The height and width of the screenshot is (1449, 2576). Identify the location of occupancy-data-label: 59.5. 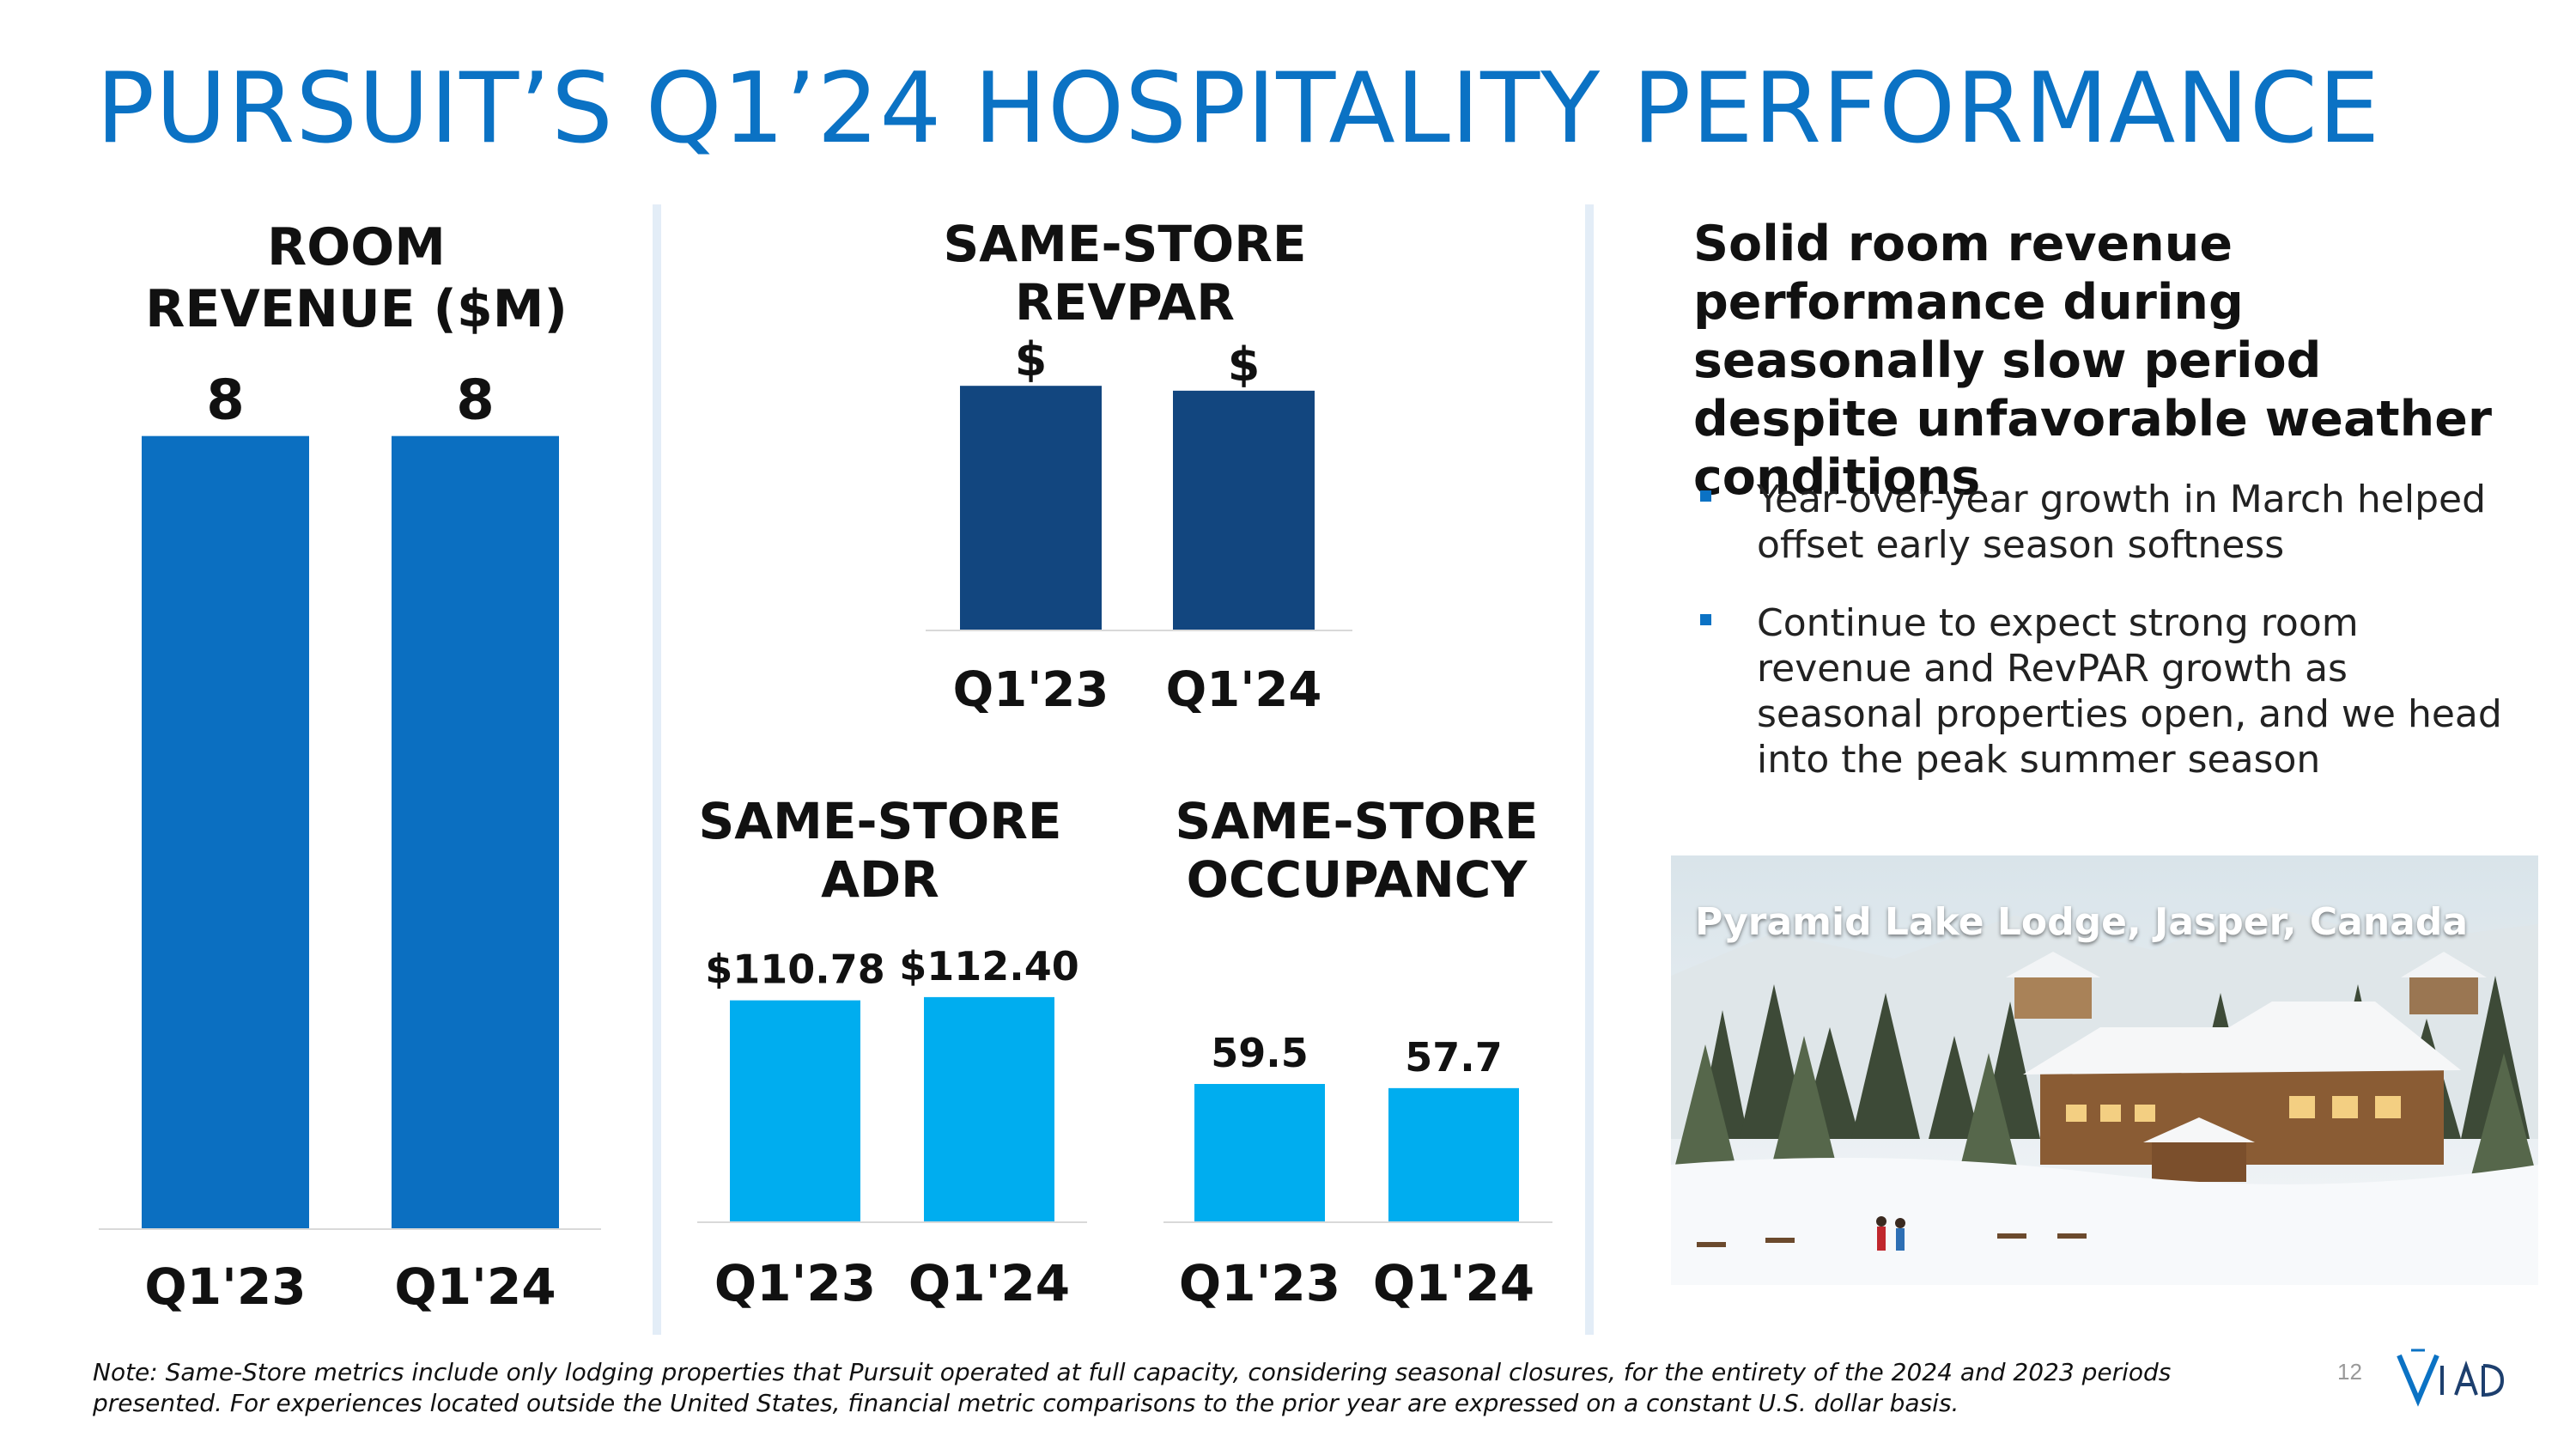
(1260, 1053).